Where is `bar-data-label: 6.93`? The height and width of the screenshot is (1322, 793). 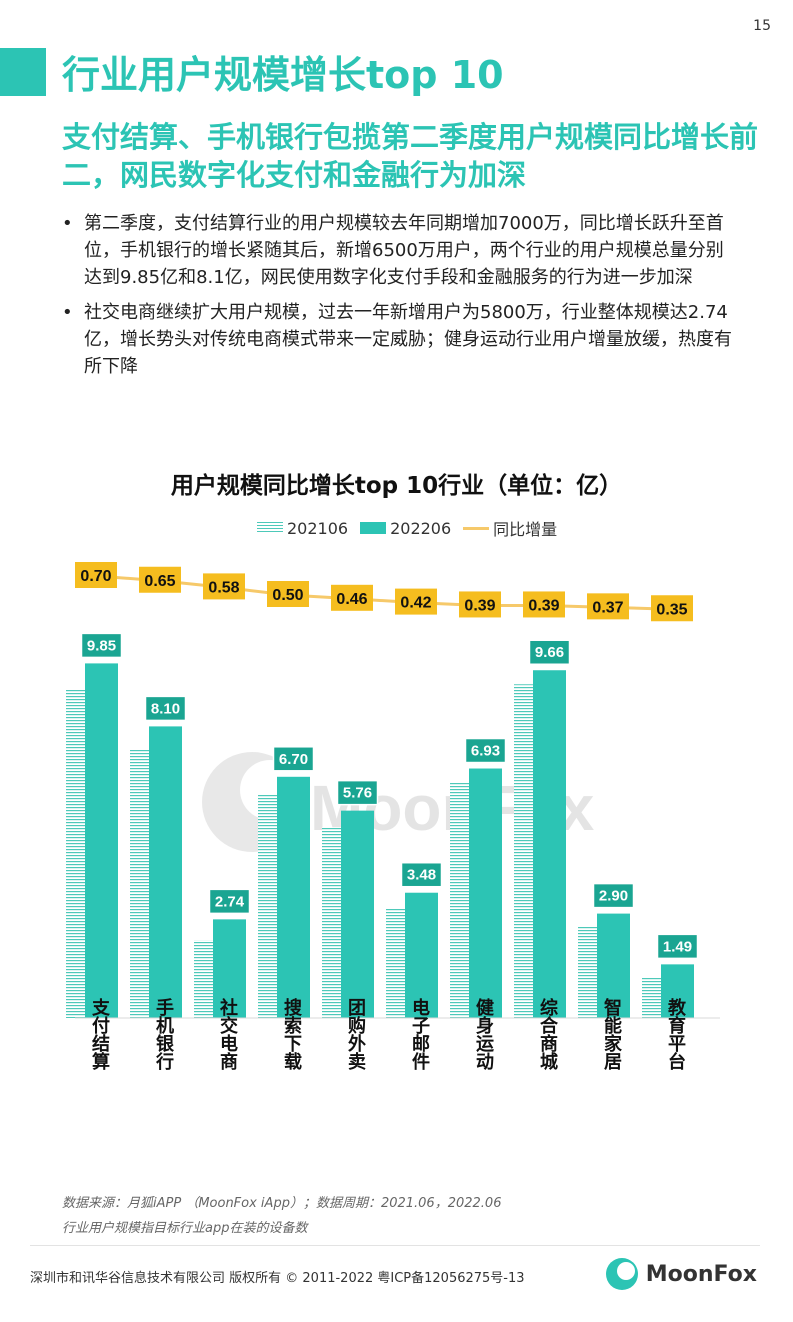 bar-data-label: 6.93 is located at coordinates (485, 751).